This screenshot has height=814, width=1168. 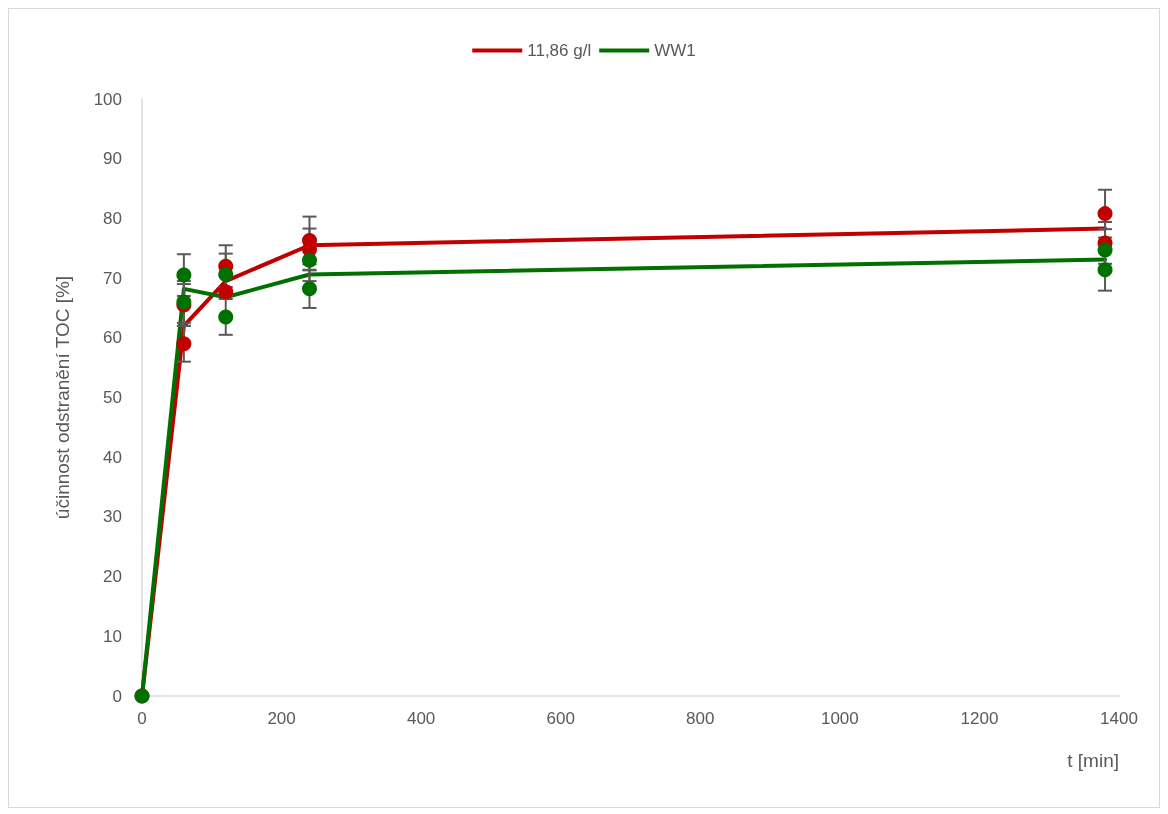 What do you see at coordinates (839, 718) in the screenshot?
I see `x-tick-label: 1000` at bounding box center [839, 718].